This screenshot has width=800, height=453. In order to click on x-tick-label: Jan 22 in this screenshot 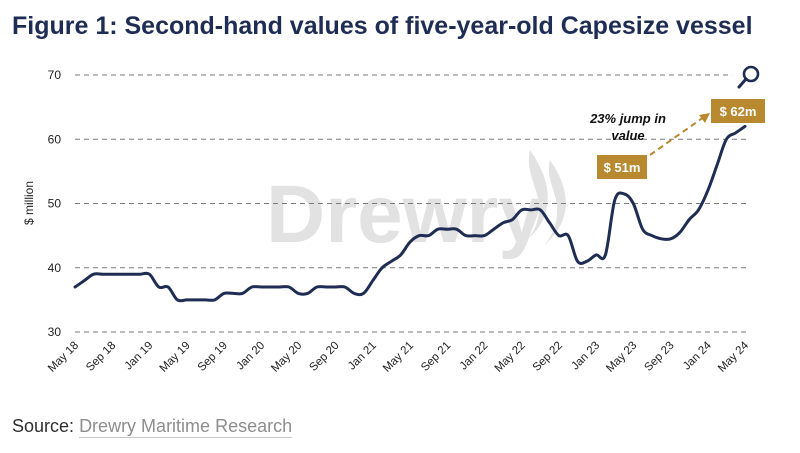, I will do `click(474, 356)`.